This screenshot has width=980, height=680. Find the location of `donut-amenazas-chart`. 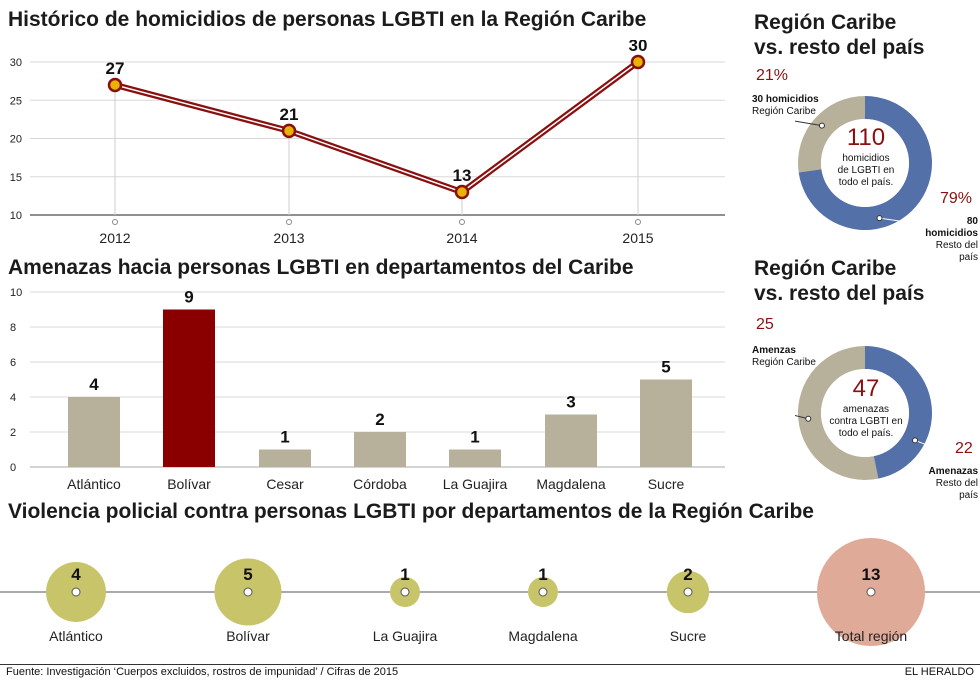

donut-amenazas-chart is located at coordinates (865, 413).